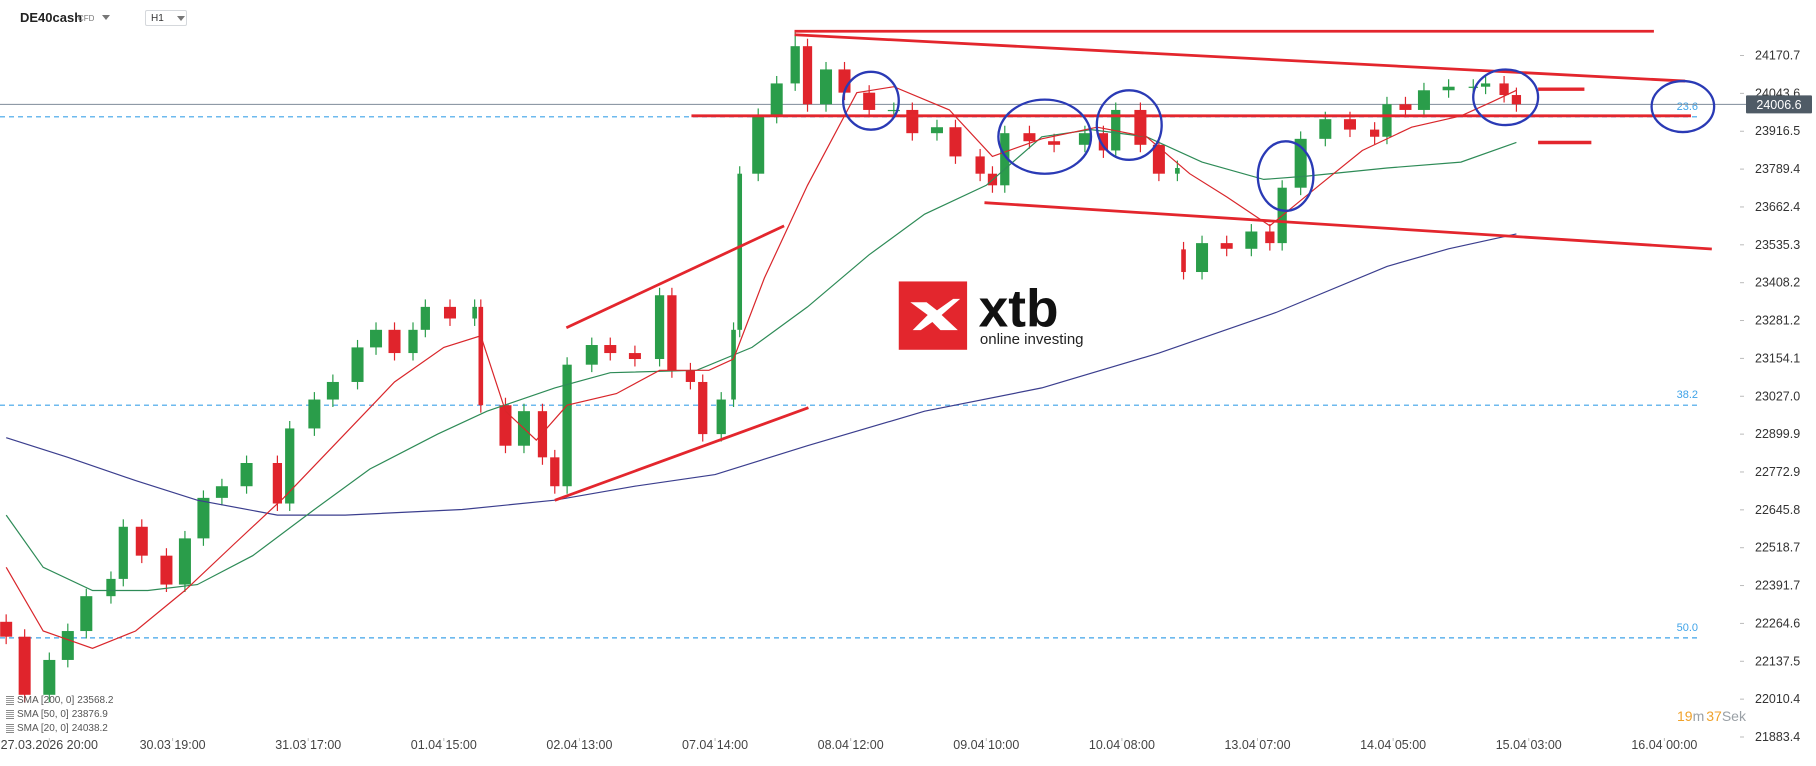 This screenshot has height=766, width=1816. What do you see at coordinates (1777, 207) in the screenshot?
I see `y-tick-label: 23662.4` at bounding box center [1777, 207].